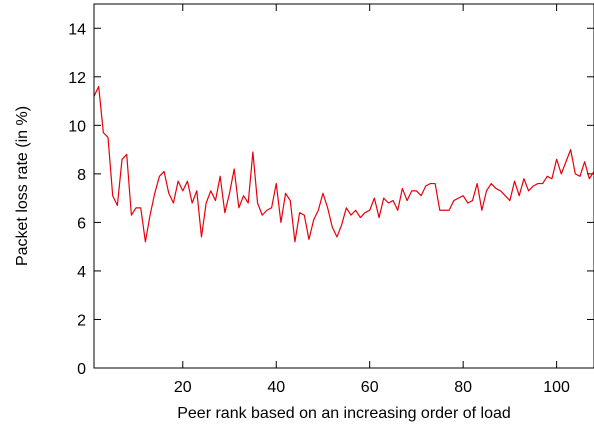 The image size is (594, 428). I want to click on y-tick-label: 4, so click(81, 272).